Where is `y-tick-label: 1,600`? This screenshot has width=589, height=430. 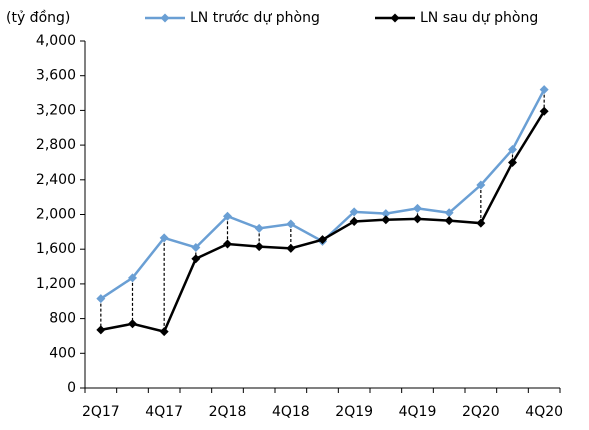
y-tick-label: 1,600 is located at coordinates (56, 249).